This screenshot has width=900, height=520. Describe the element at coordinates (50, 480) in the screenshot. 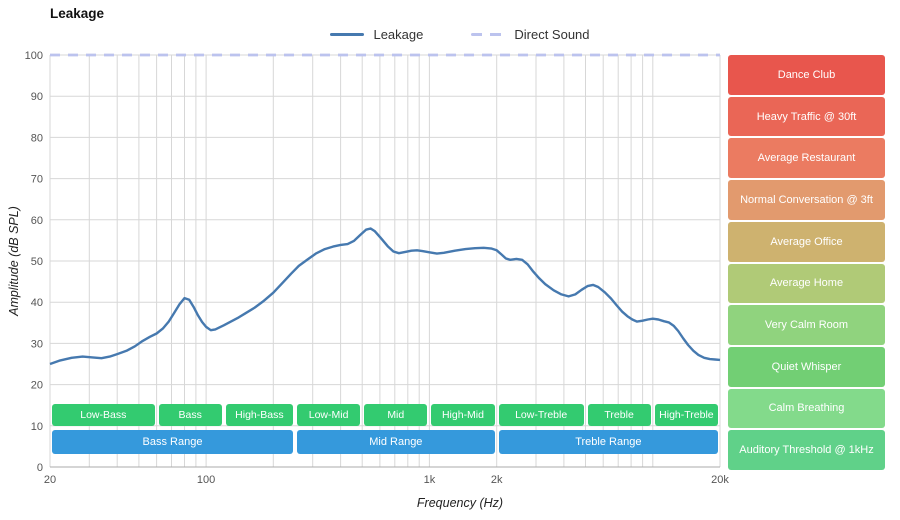

I see `x-tick-label: 20` at that location.